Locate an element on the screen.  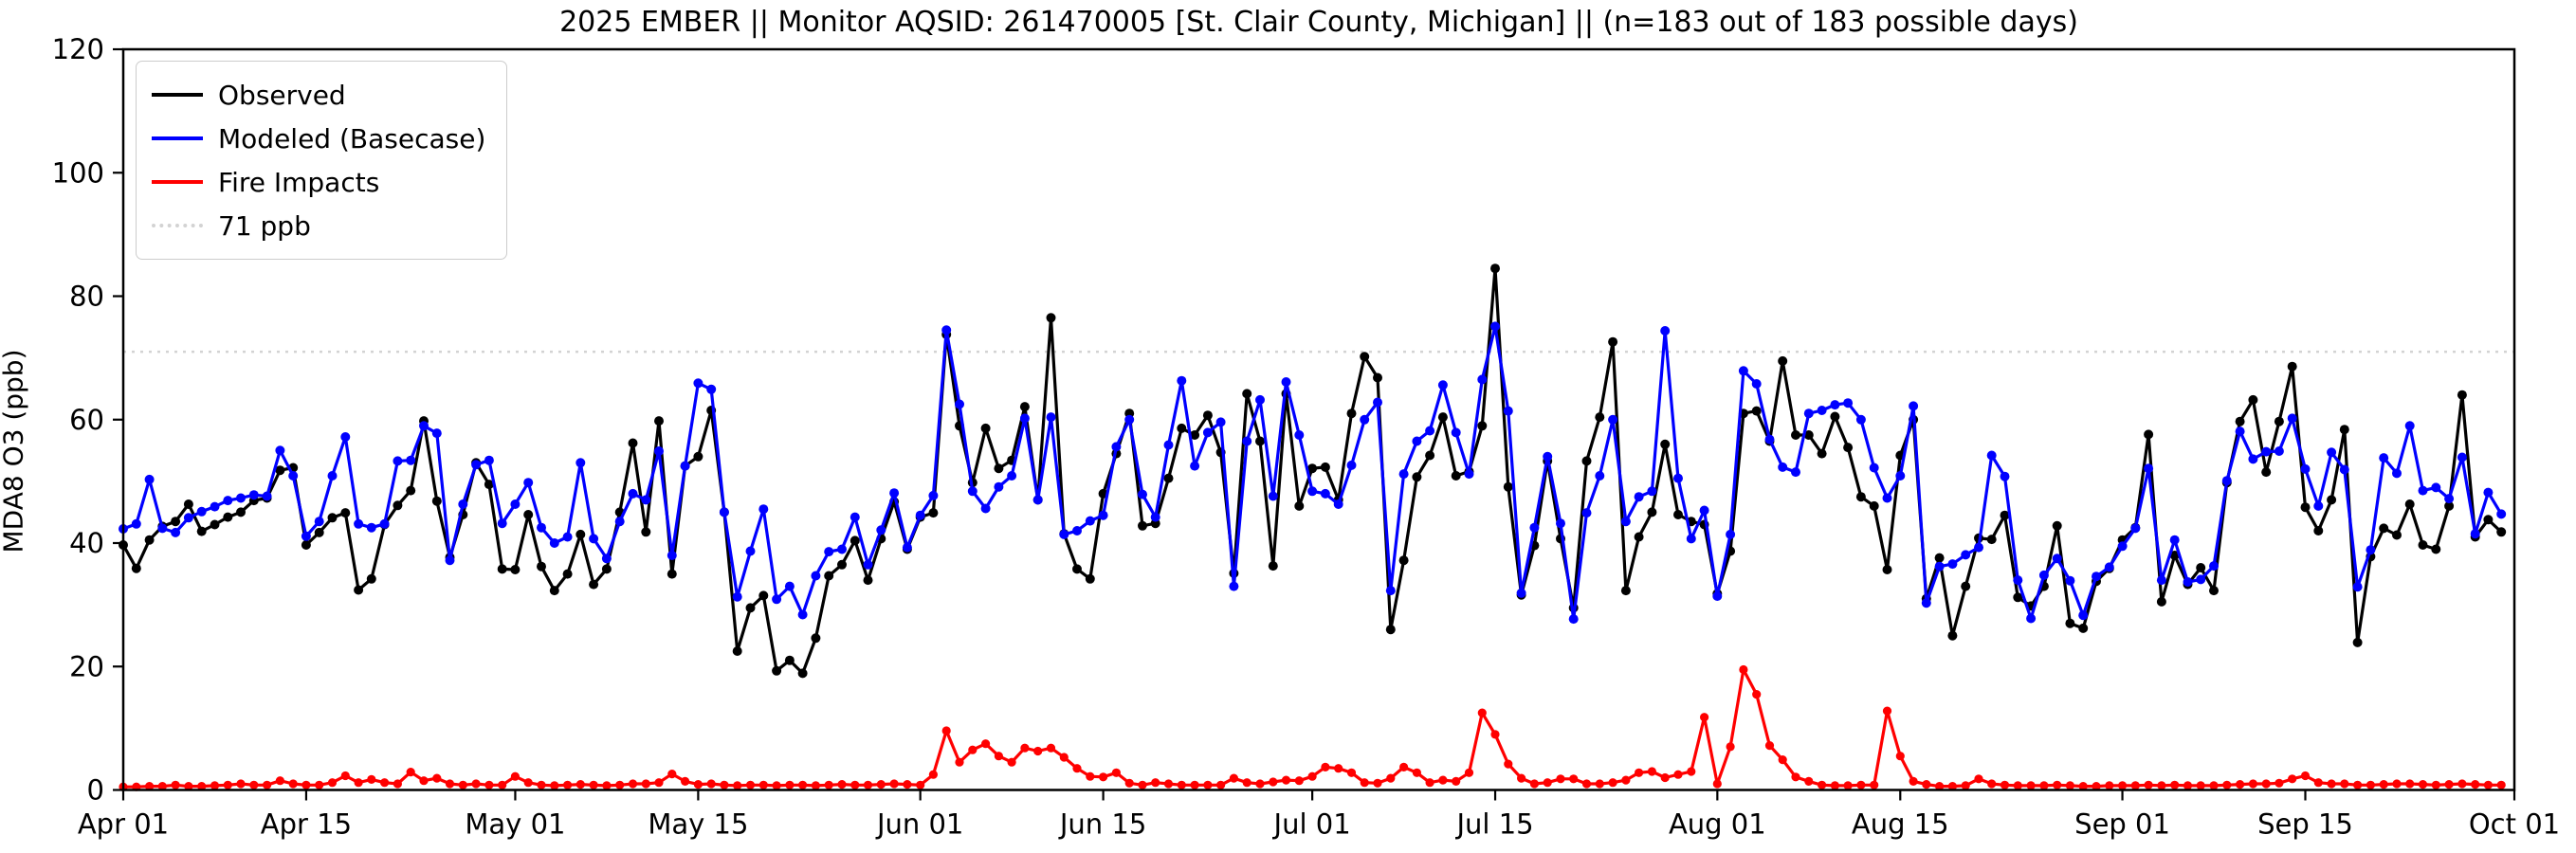
x-tick-label: Jul 15 is located at coordinates (1493, 824).